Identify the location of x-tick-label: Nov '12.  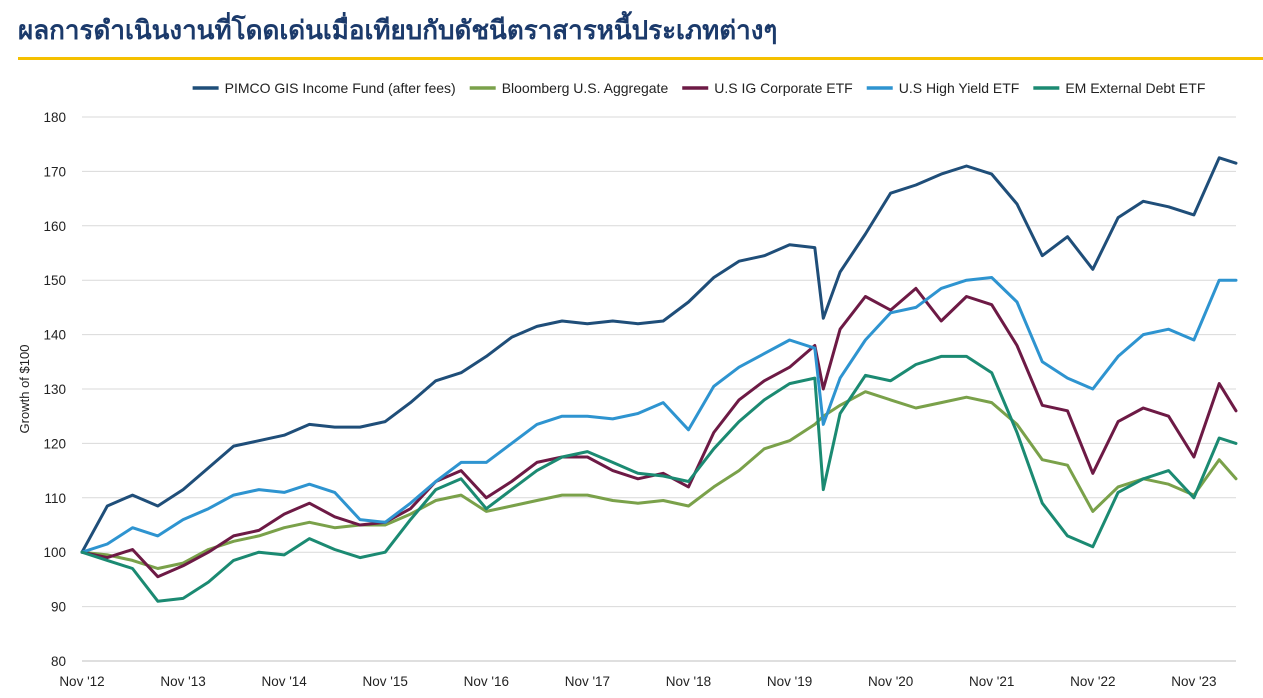
(81, 681).